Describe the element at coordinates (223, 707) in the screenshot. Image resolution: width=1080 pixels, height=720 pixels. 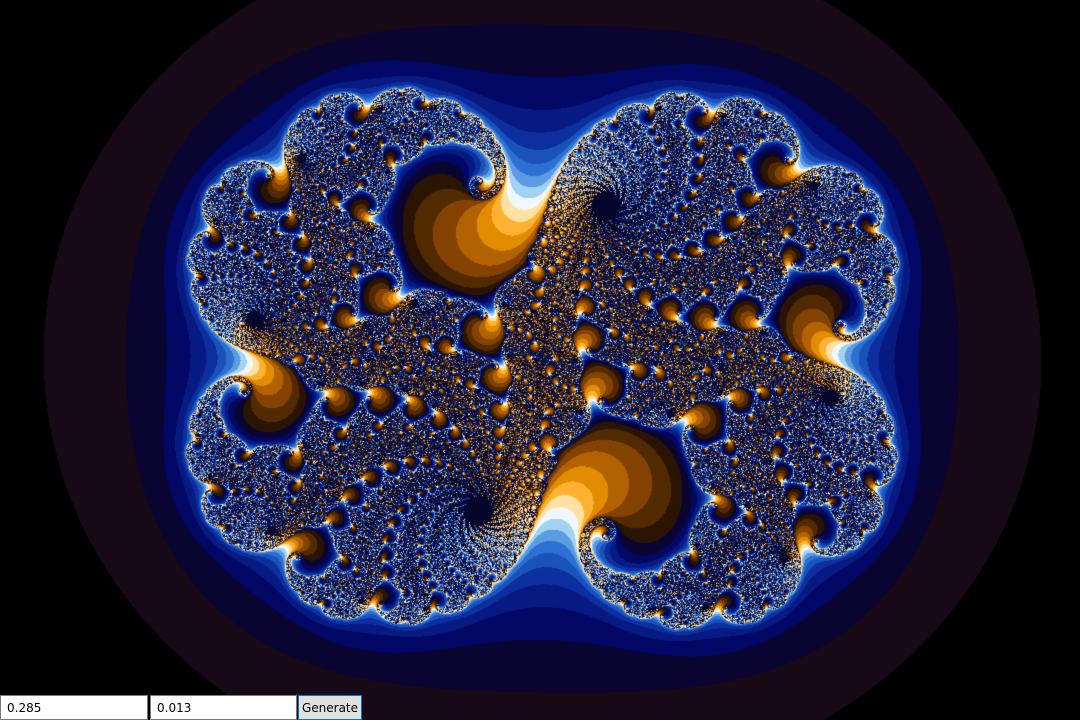
I see `imaginary-input` at that location.